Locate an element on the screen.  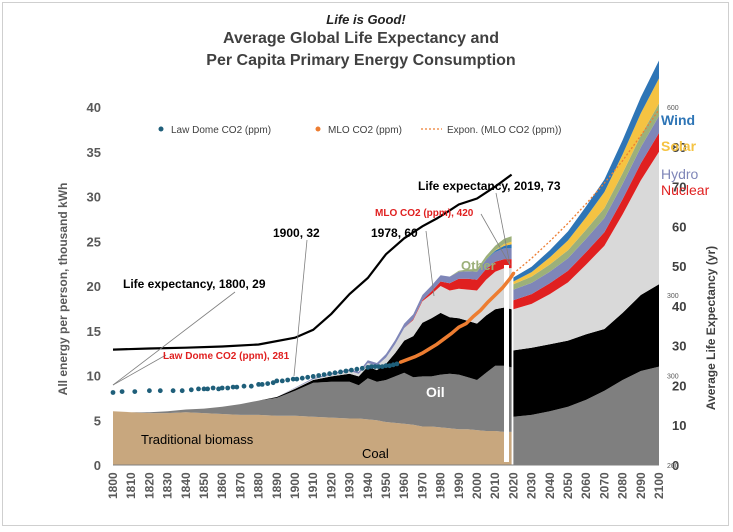
y2-axis-label: Average Life Expectancy (yr) is located at coordinates (711, 328).